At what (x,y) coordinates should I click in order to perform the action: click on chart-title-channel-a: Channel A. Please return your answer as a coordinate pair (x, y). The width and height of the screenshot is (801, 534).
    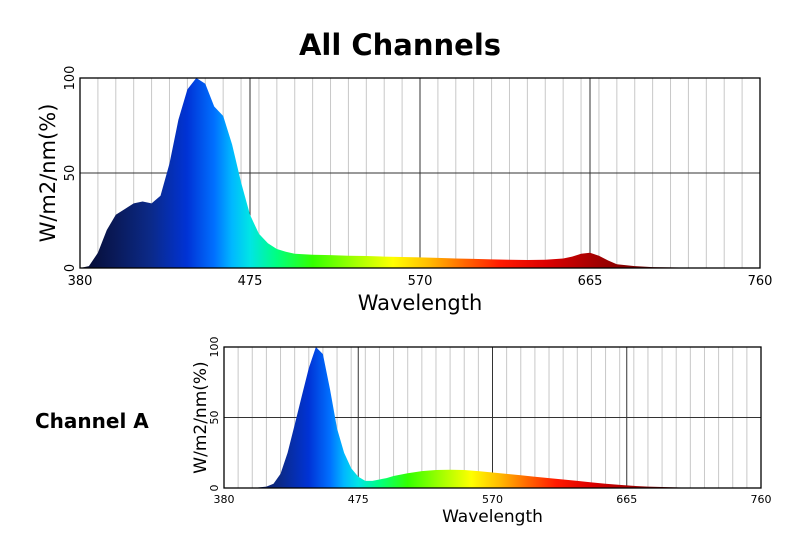
    Looking at the image, I should click on (92, 421).